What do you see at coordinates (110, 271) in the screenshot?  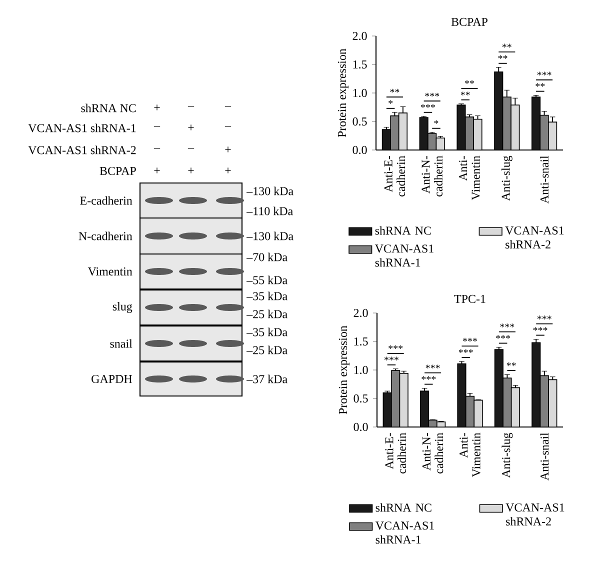 I see `text: Vimentin` at bounding box center [110, 271].